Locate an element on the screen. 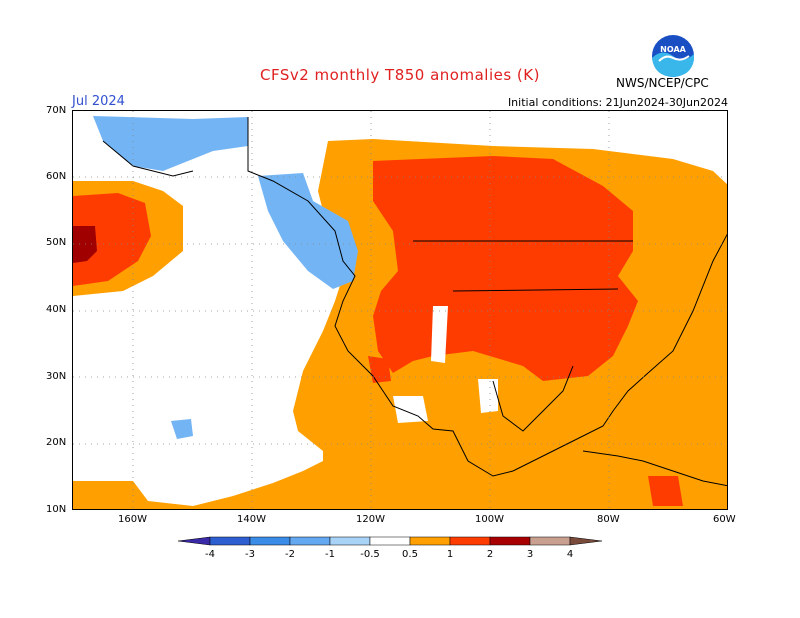 The width and height of the screenshot is (800, 618). colorbar-tick-label: 0.5 is located at coordinates (410, 554).